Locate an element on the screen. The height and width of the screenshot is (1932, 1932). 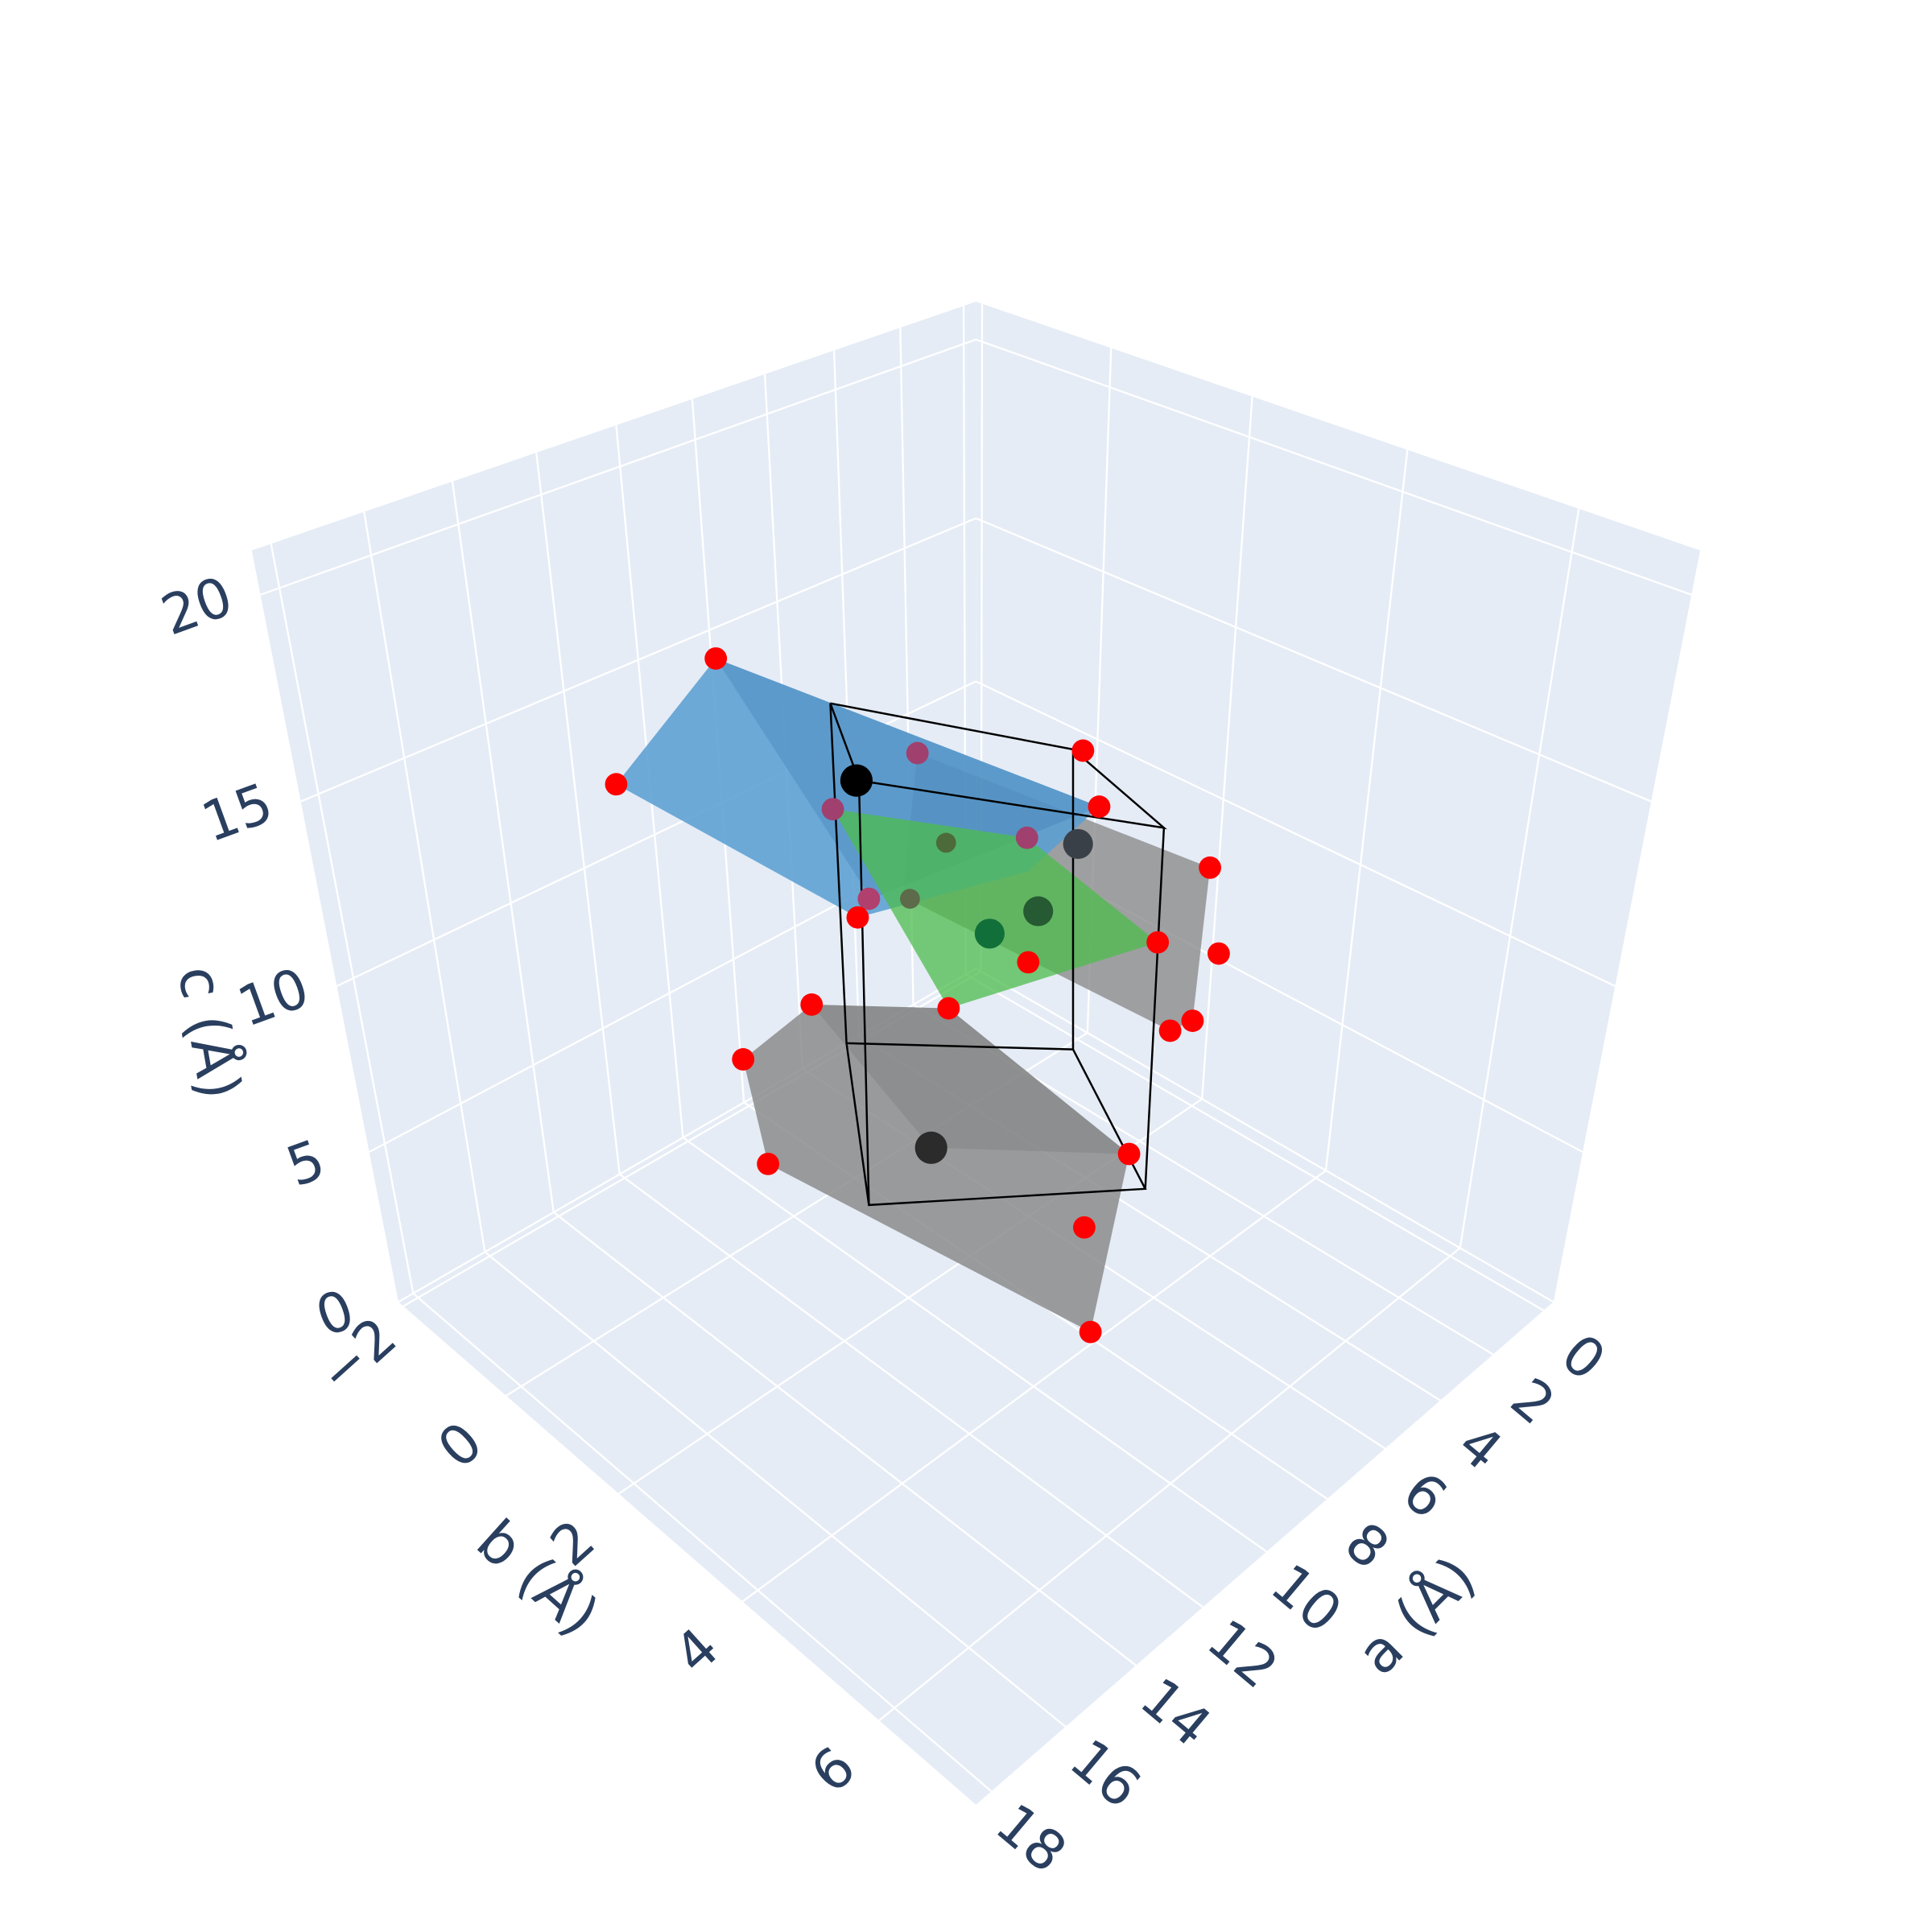
y-tick-label: 6 is located at coordinates (833, 1770).